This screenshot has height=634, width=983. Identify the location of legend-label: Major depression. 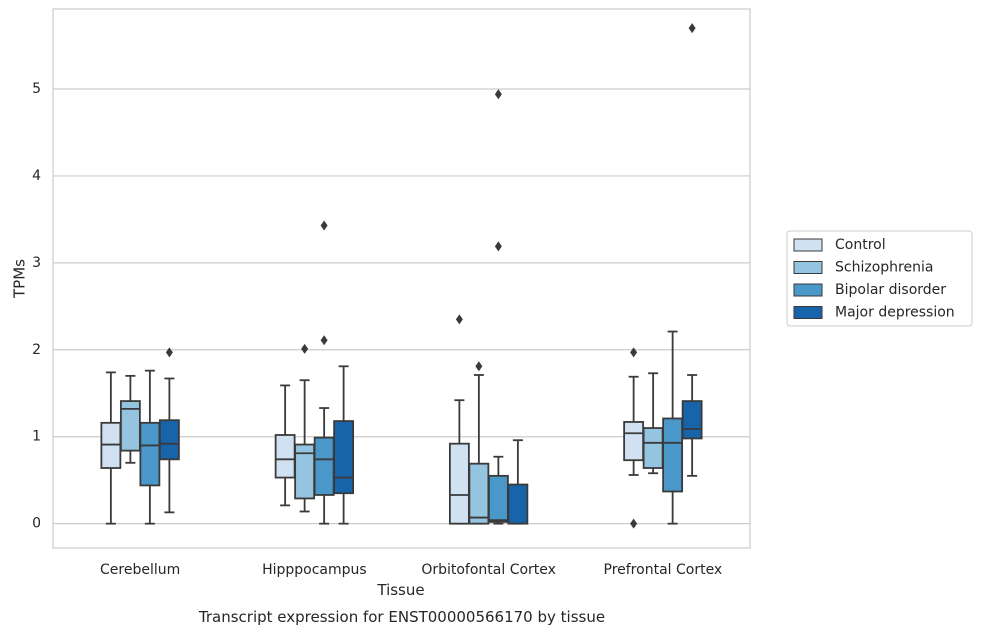
(895, 313).